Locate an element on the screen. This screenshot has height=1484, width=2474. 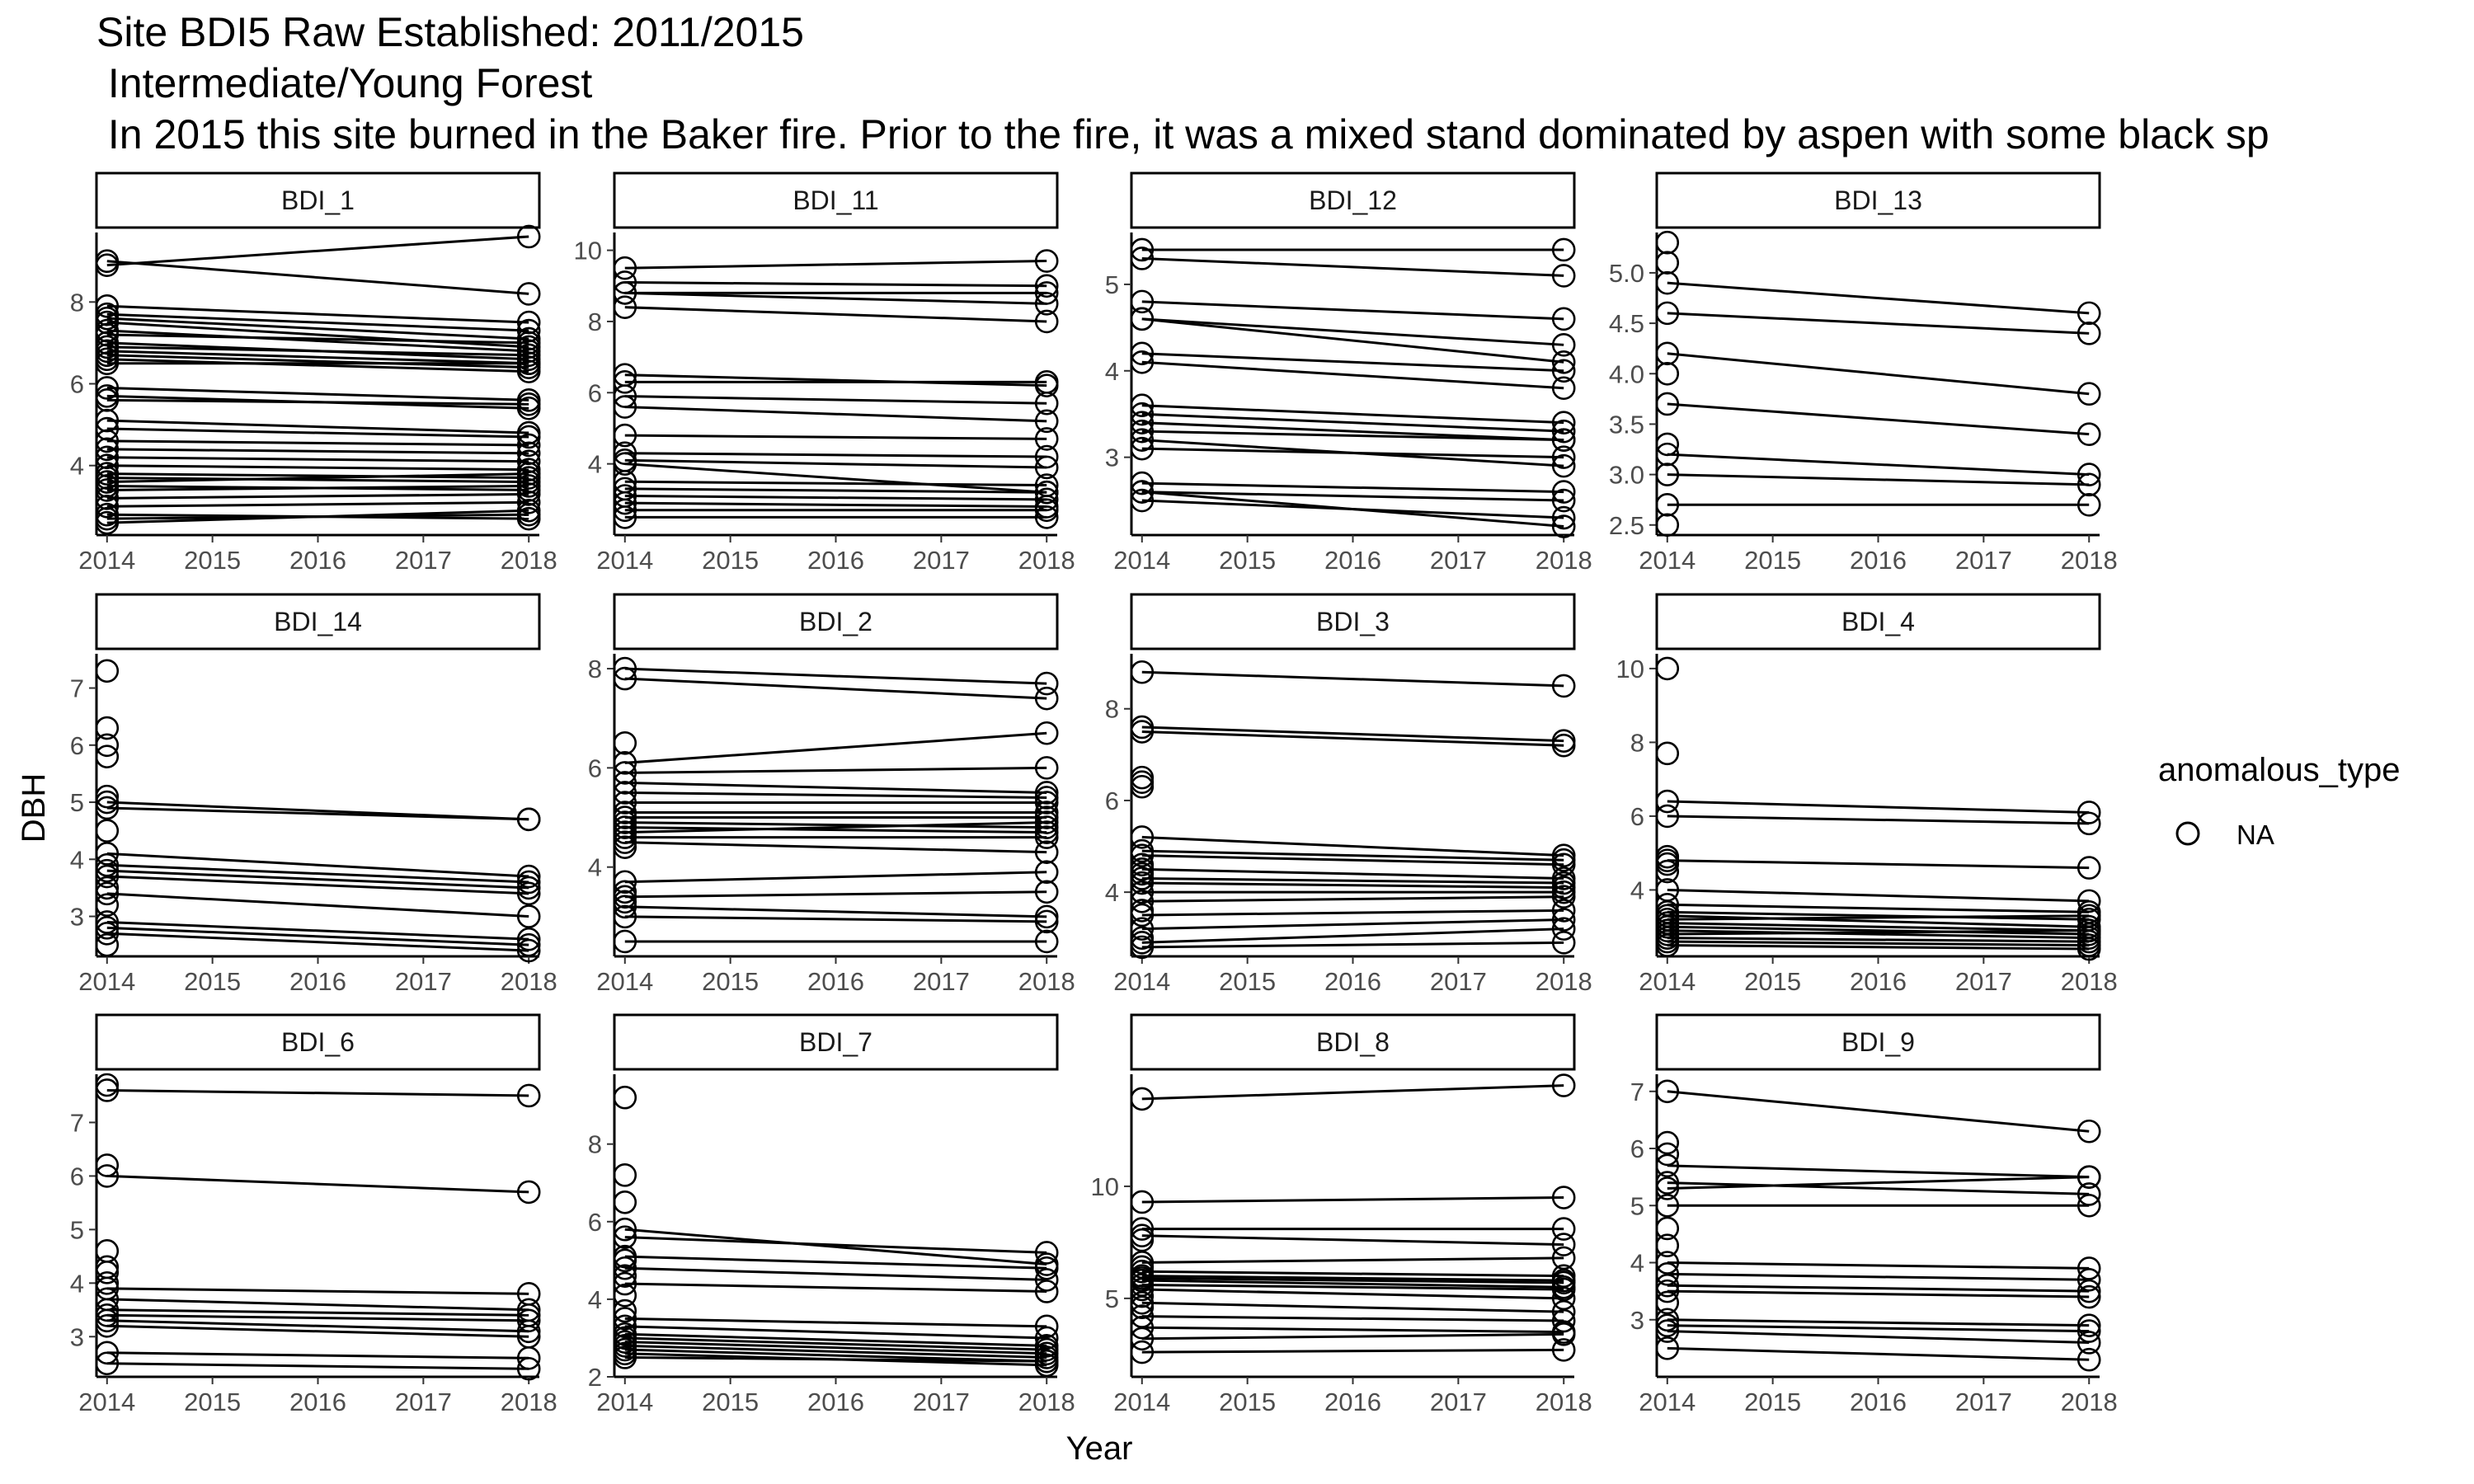
y-tick-label: 4 is located at coordinates (77, 1283).